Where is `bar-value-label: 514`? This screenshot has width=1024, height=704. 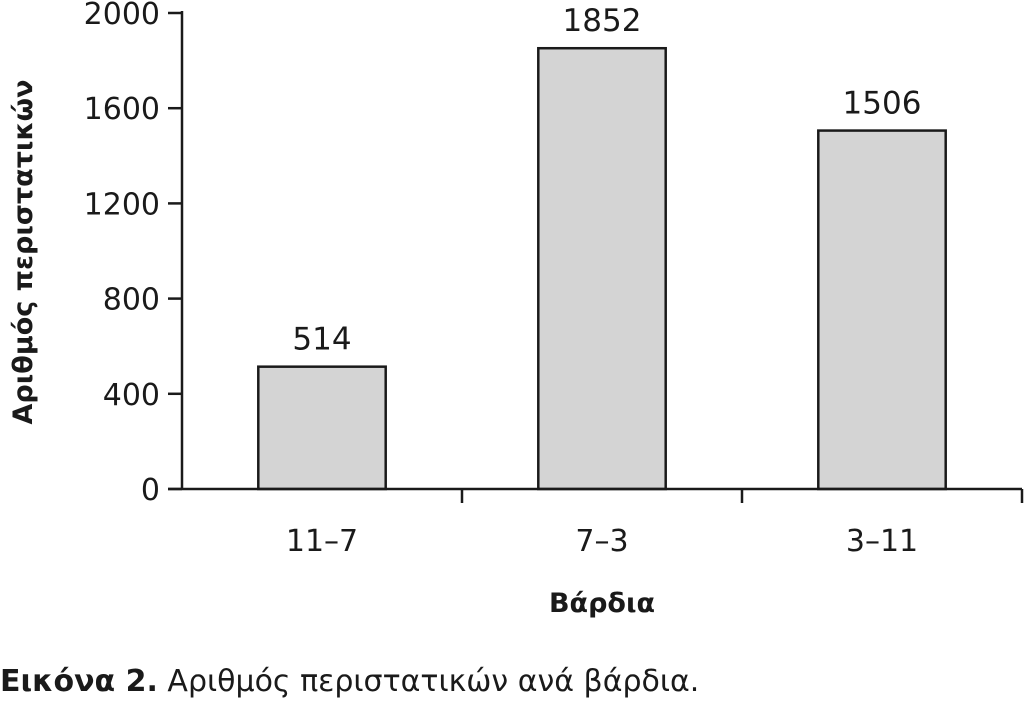
bar-value-label: 514 is located at coordinates (321, 340).